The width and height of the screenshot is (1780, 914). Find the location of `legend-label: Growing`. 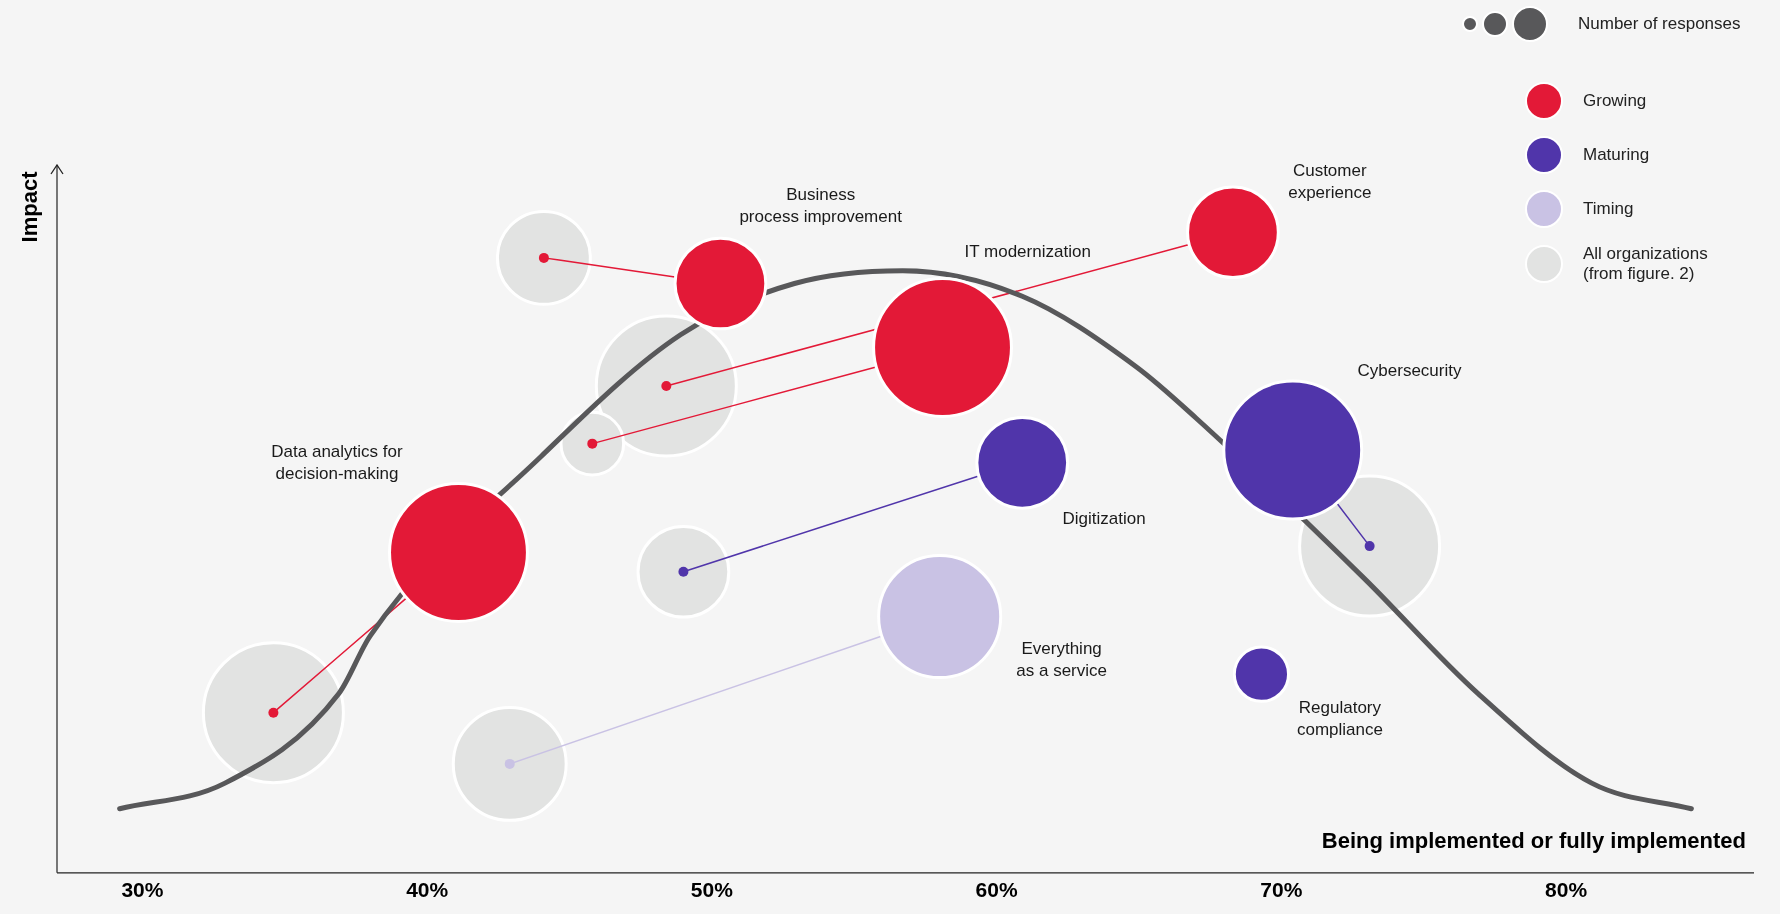

legend-label: Growing is located at coordinates (1615, 101).